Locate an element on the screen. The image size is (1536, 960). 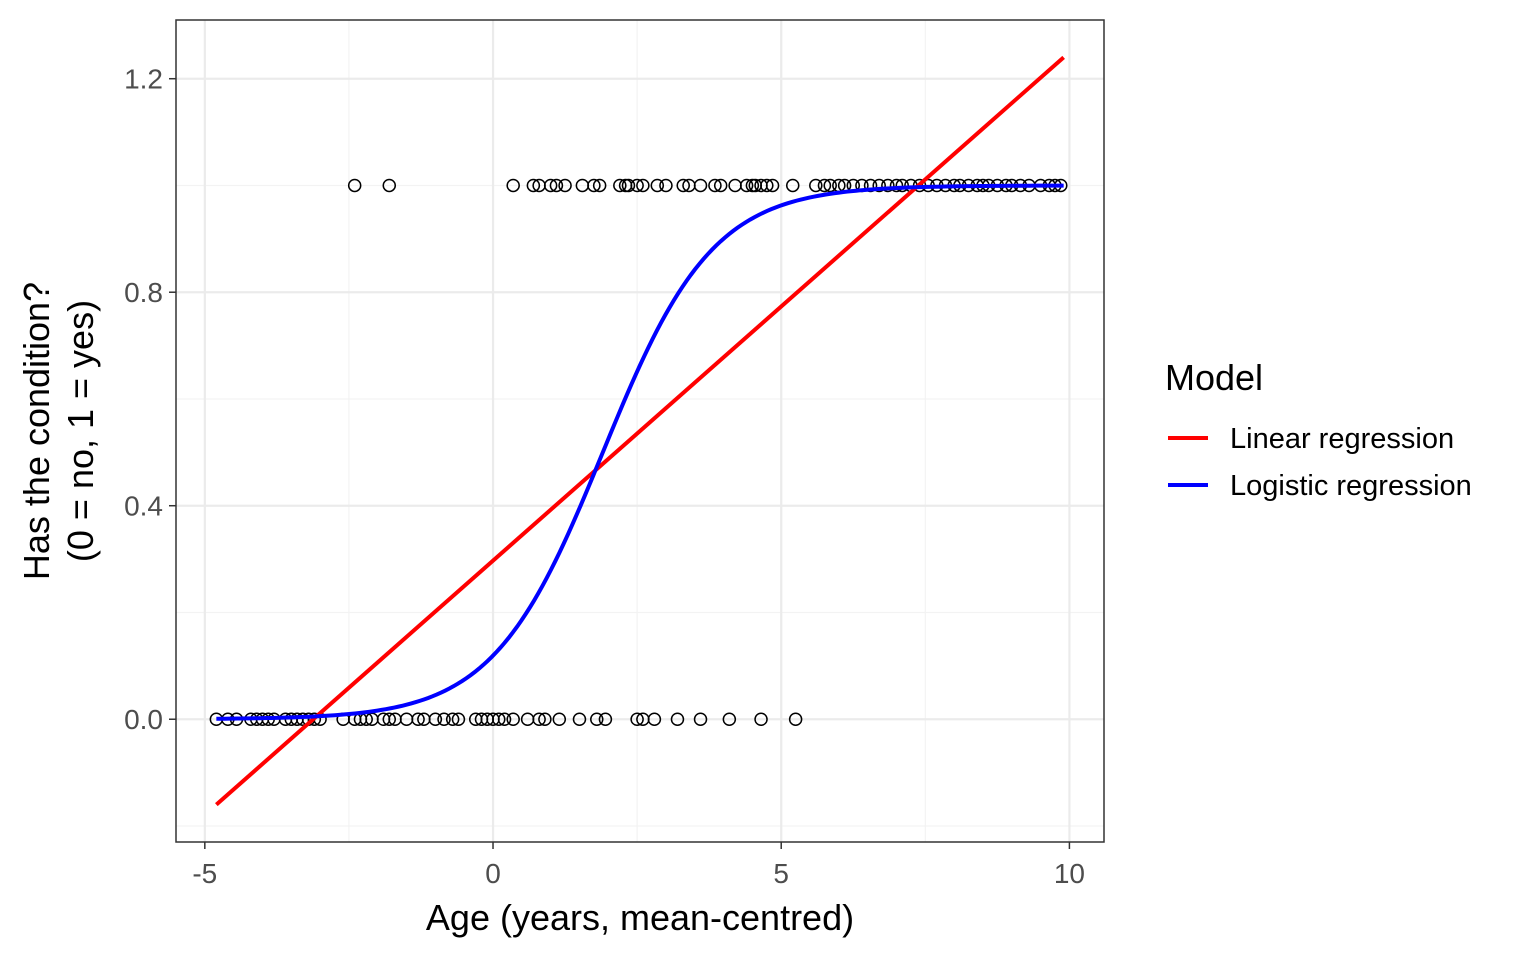
x-tick-label: 0 is located at coordinates (493, 873).